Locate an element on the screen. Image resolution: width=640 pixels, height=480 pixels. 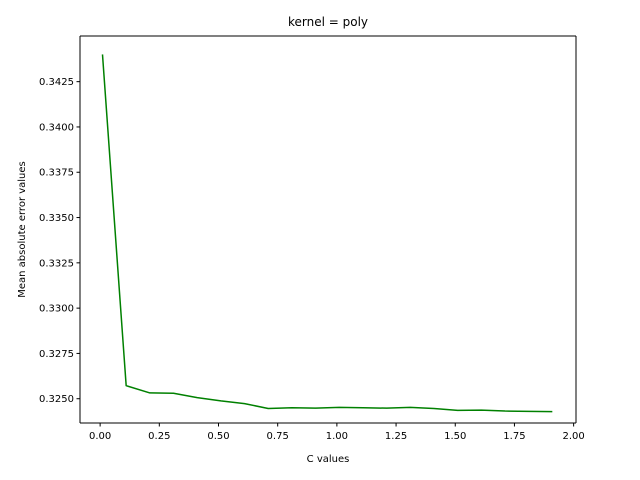
x-tick-label: 1.00 is located at coordinates (337, 436).